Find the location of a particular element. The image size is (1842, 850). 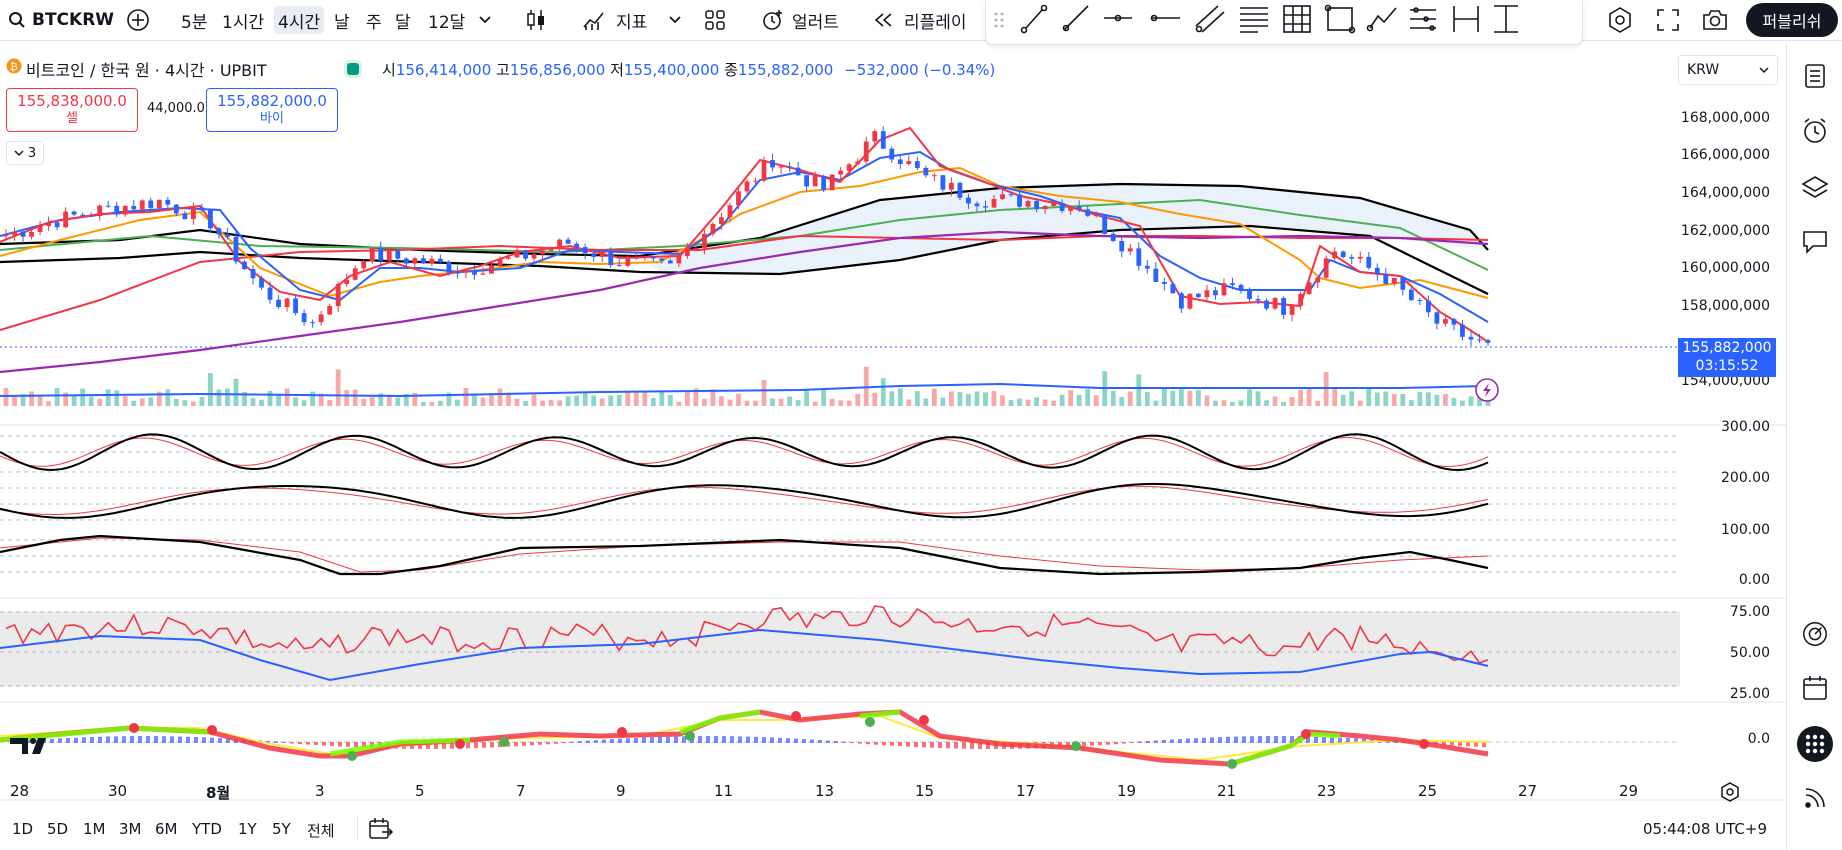

range-1m: 1M is located at coordinates (94, 829).